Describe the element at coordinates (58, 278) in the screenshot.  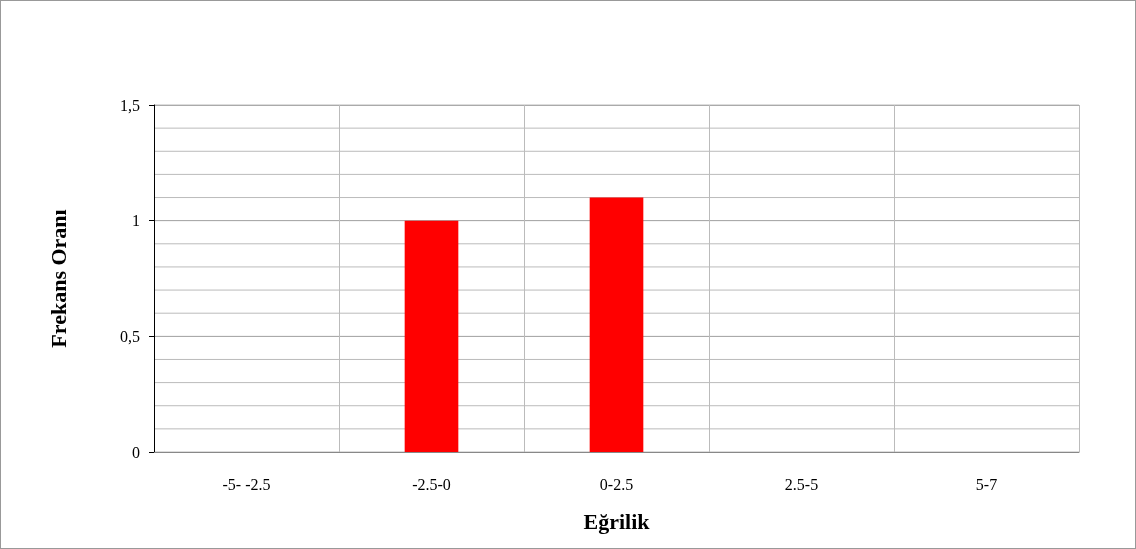
I see `y-axis-title: Frekans Oranı` at that location.